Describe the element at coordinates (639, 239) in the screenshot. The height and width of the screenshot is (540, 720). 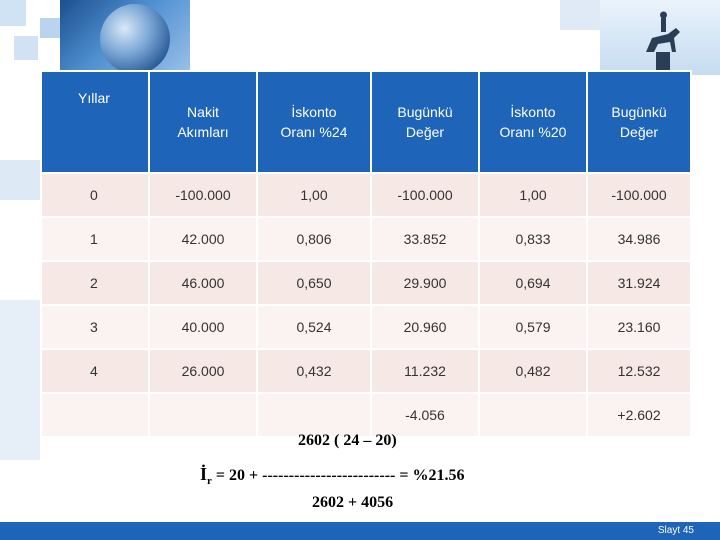
I see `table-cell: 34.986` at that location.